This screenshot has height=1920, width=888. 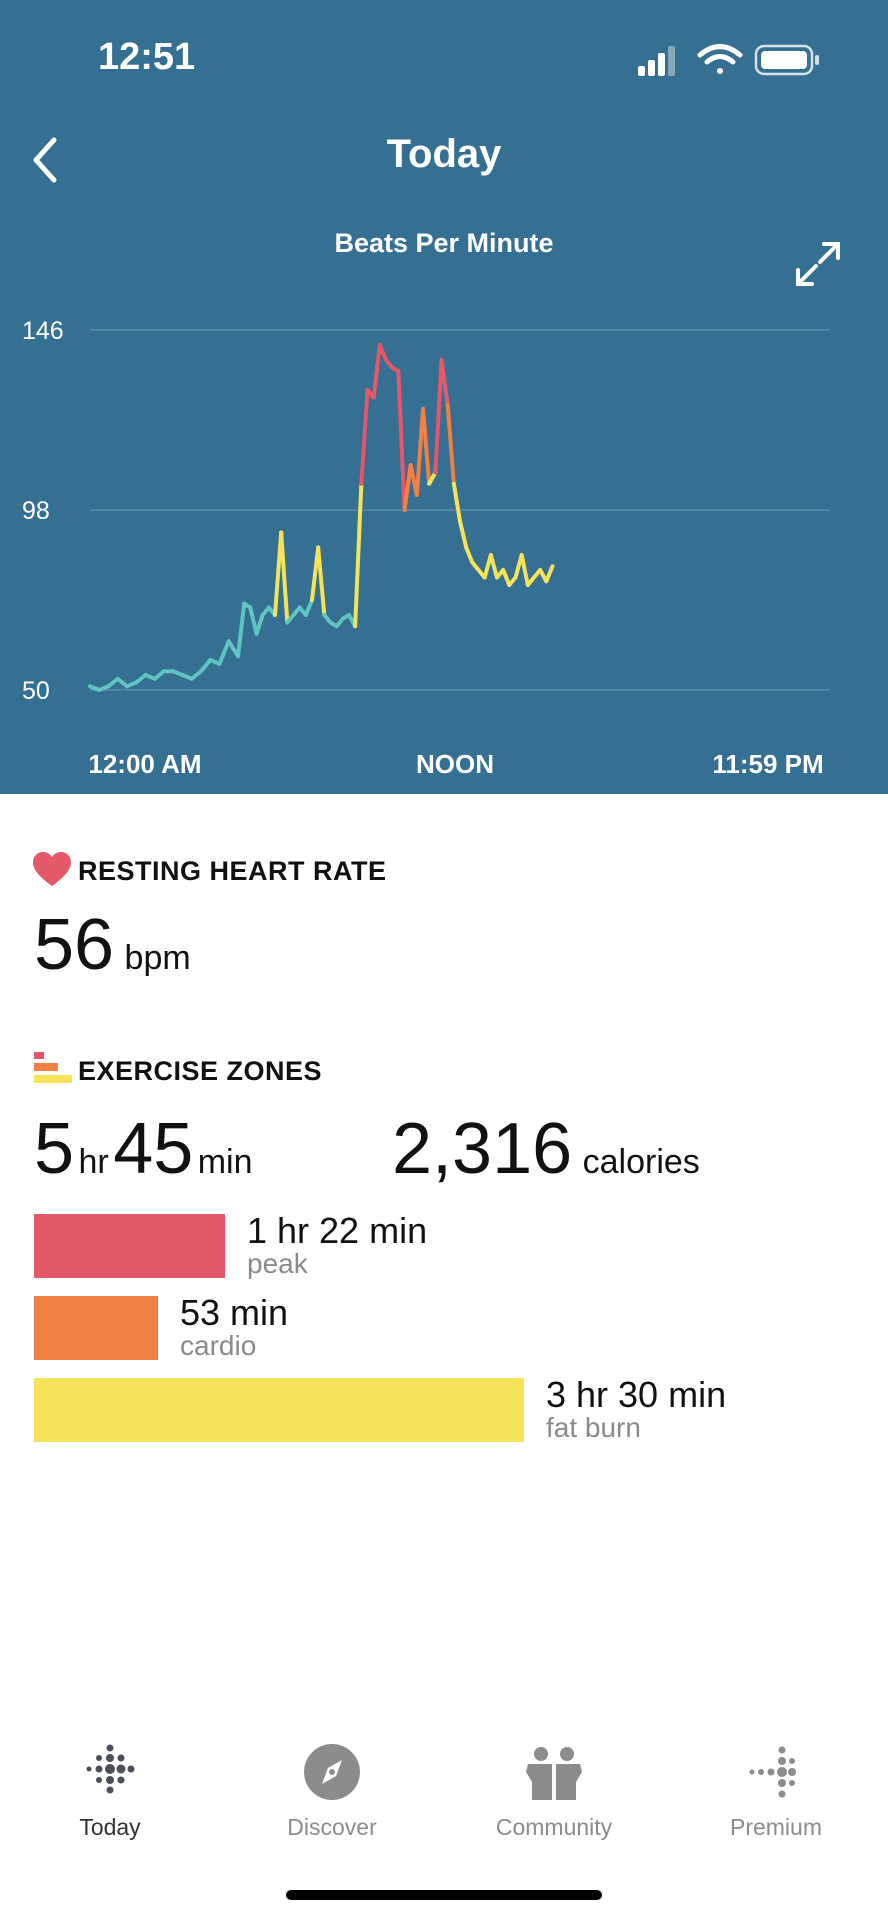 I want to click on chart-title: Beats Per Minute, so click(x=444, y=243).